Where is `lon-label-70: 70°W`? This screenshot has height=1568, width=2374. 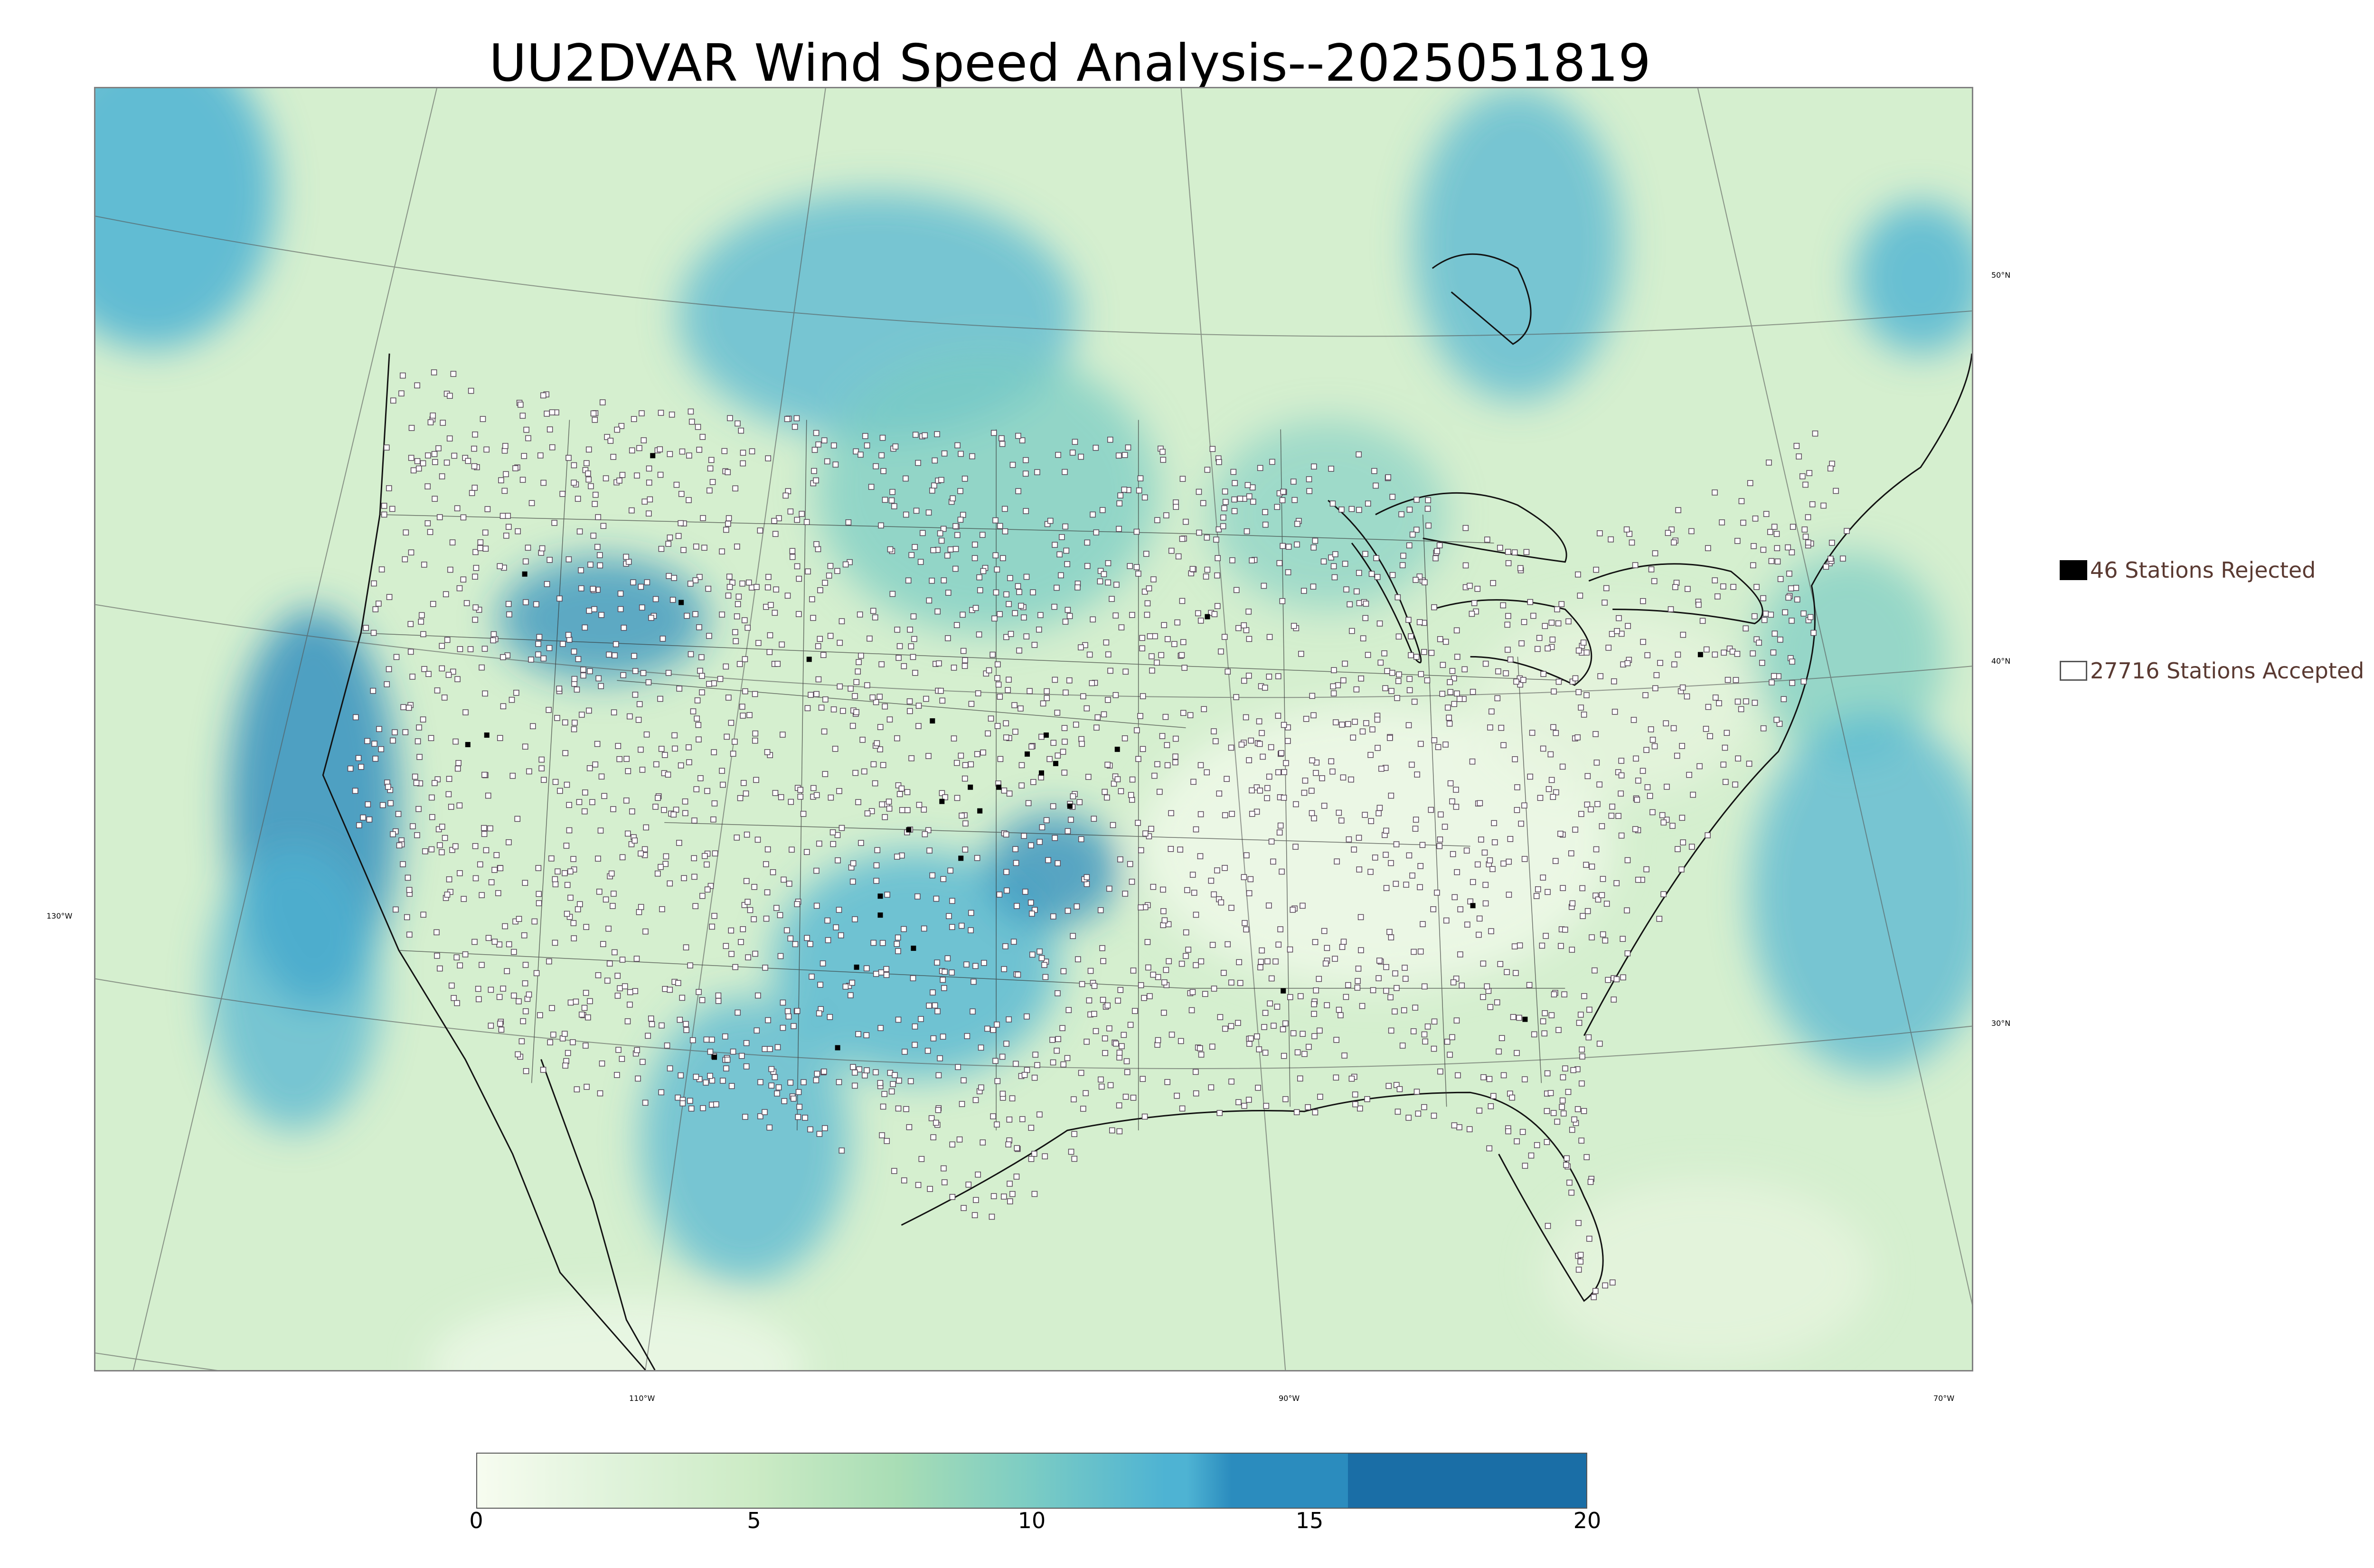 lon-label-70: 70°W is located at coordinates (1944, 1399).